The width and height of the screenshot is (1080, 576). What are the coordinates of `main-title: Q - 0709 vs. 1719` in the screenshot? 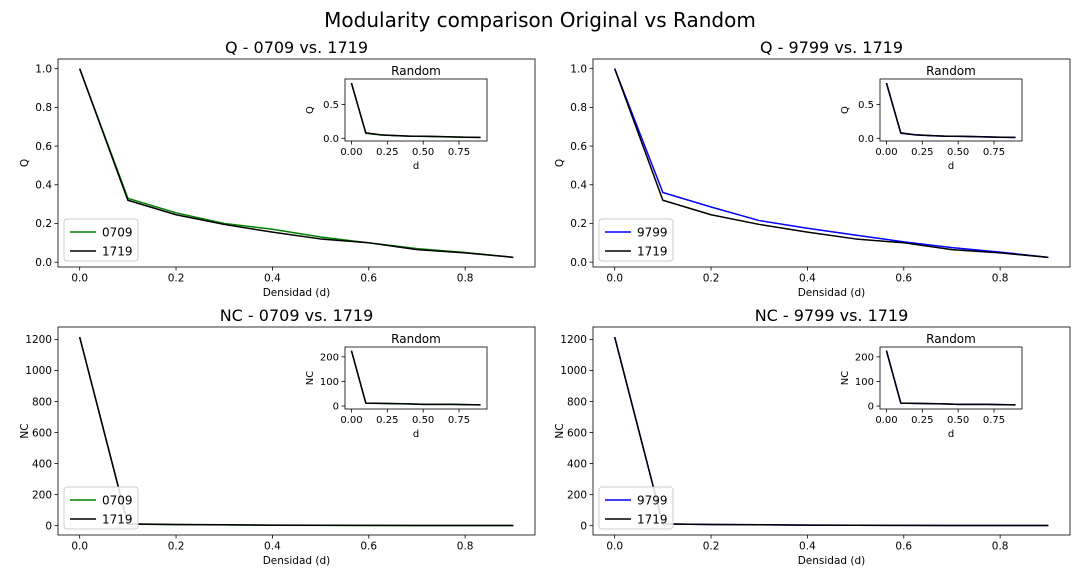 It's located at (296, 47).